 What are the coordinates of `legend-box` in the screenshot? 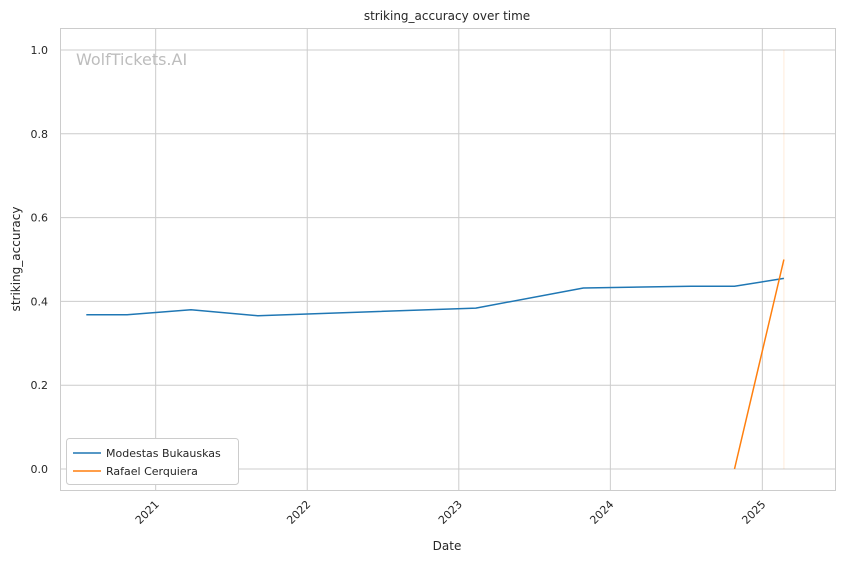 It's located at (152, 461).